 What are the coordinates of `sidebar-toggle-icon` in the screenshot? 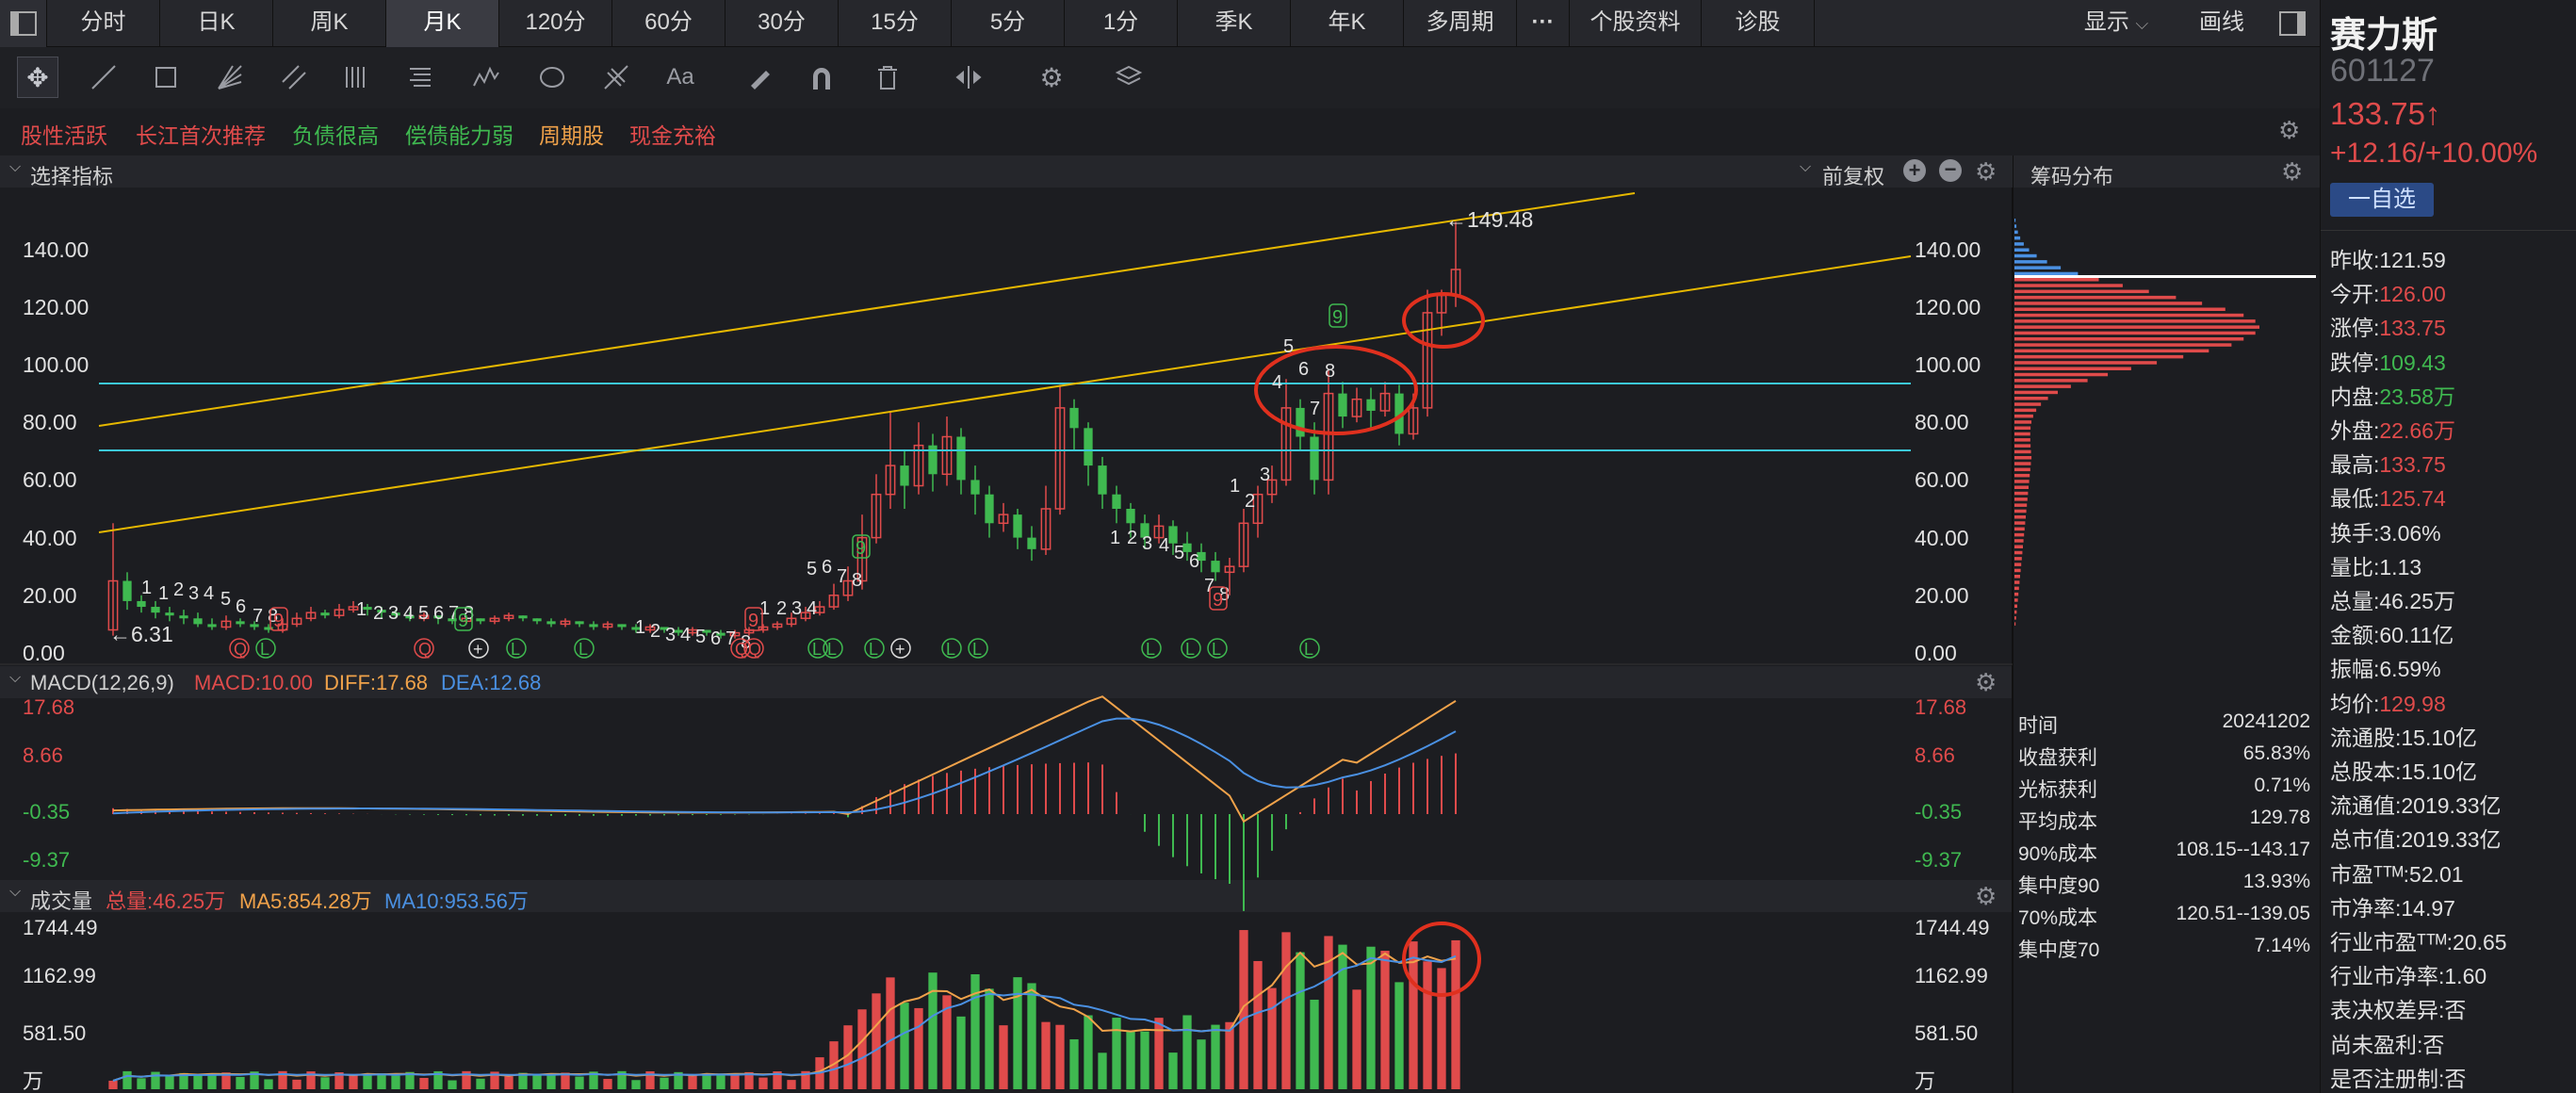 It's located at (2292, 23).